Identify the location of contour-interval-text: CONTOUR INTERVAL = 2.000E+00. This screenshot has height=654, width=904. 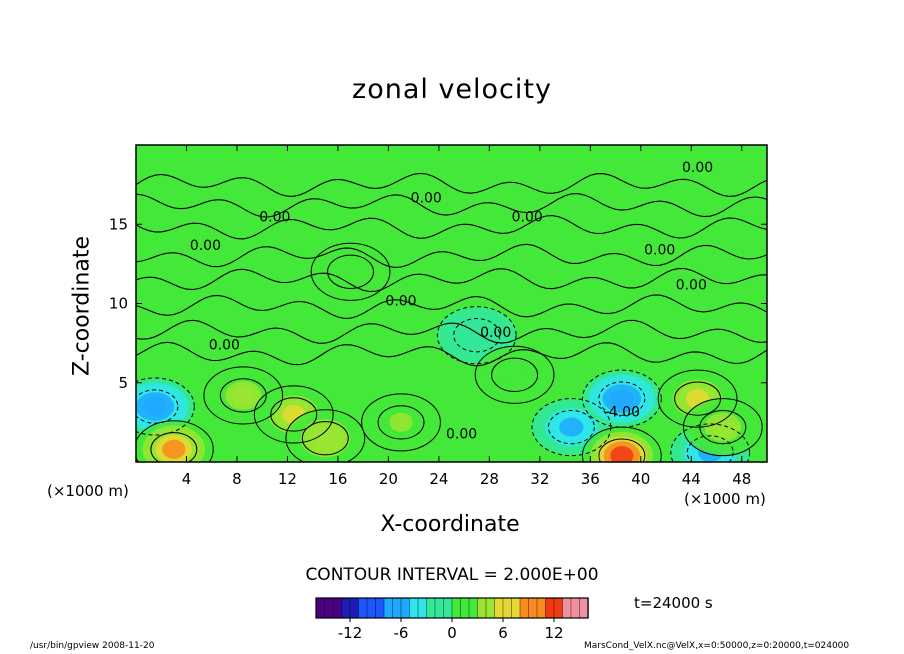
(452, 575).